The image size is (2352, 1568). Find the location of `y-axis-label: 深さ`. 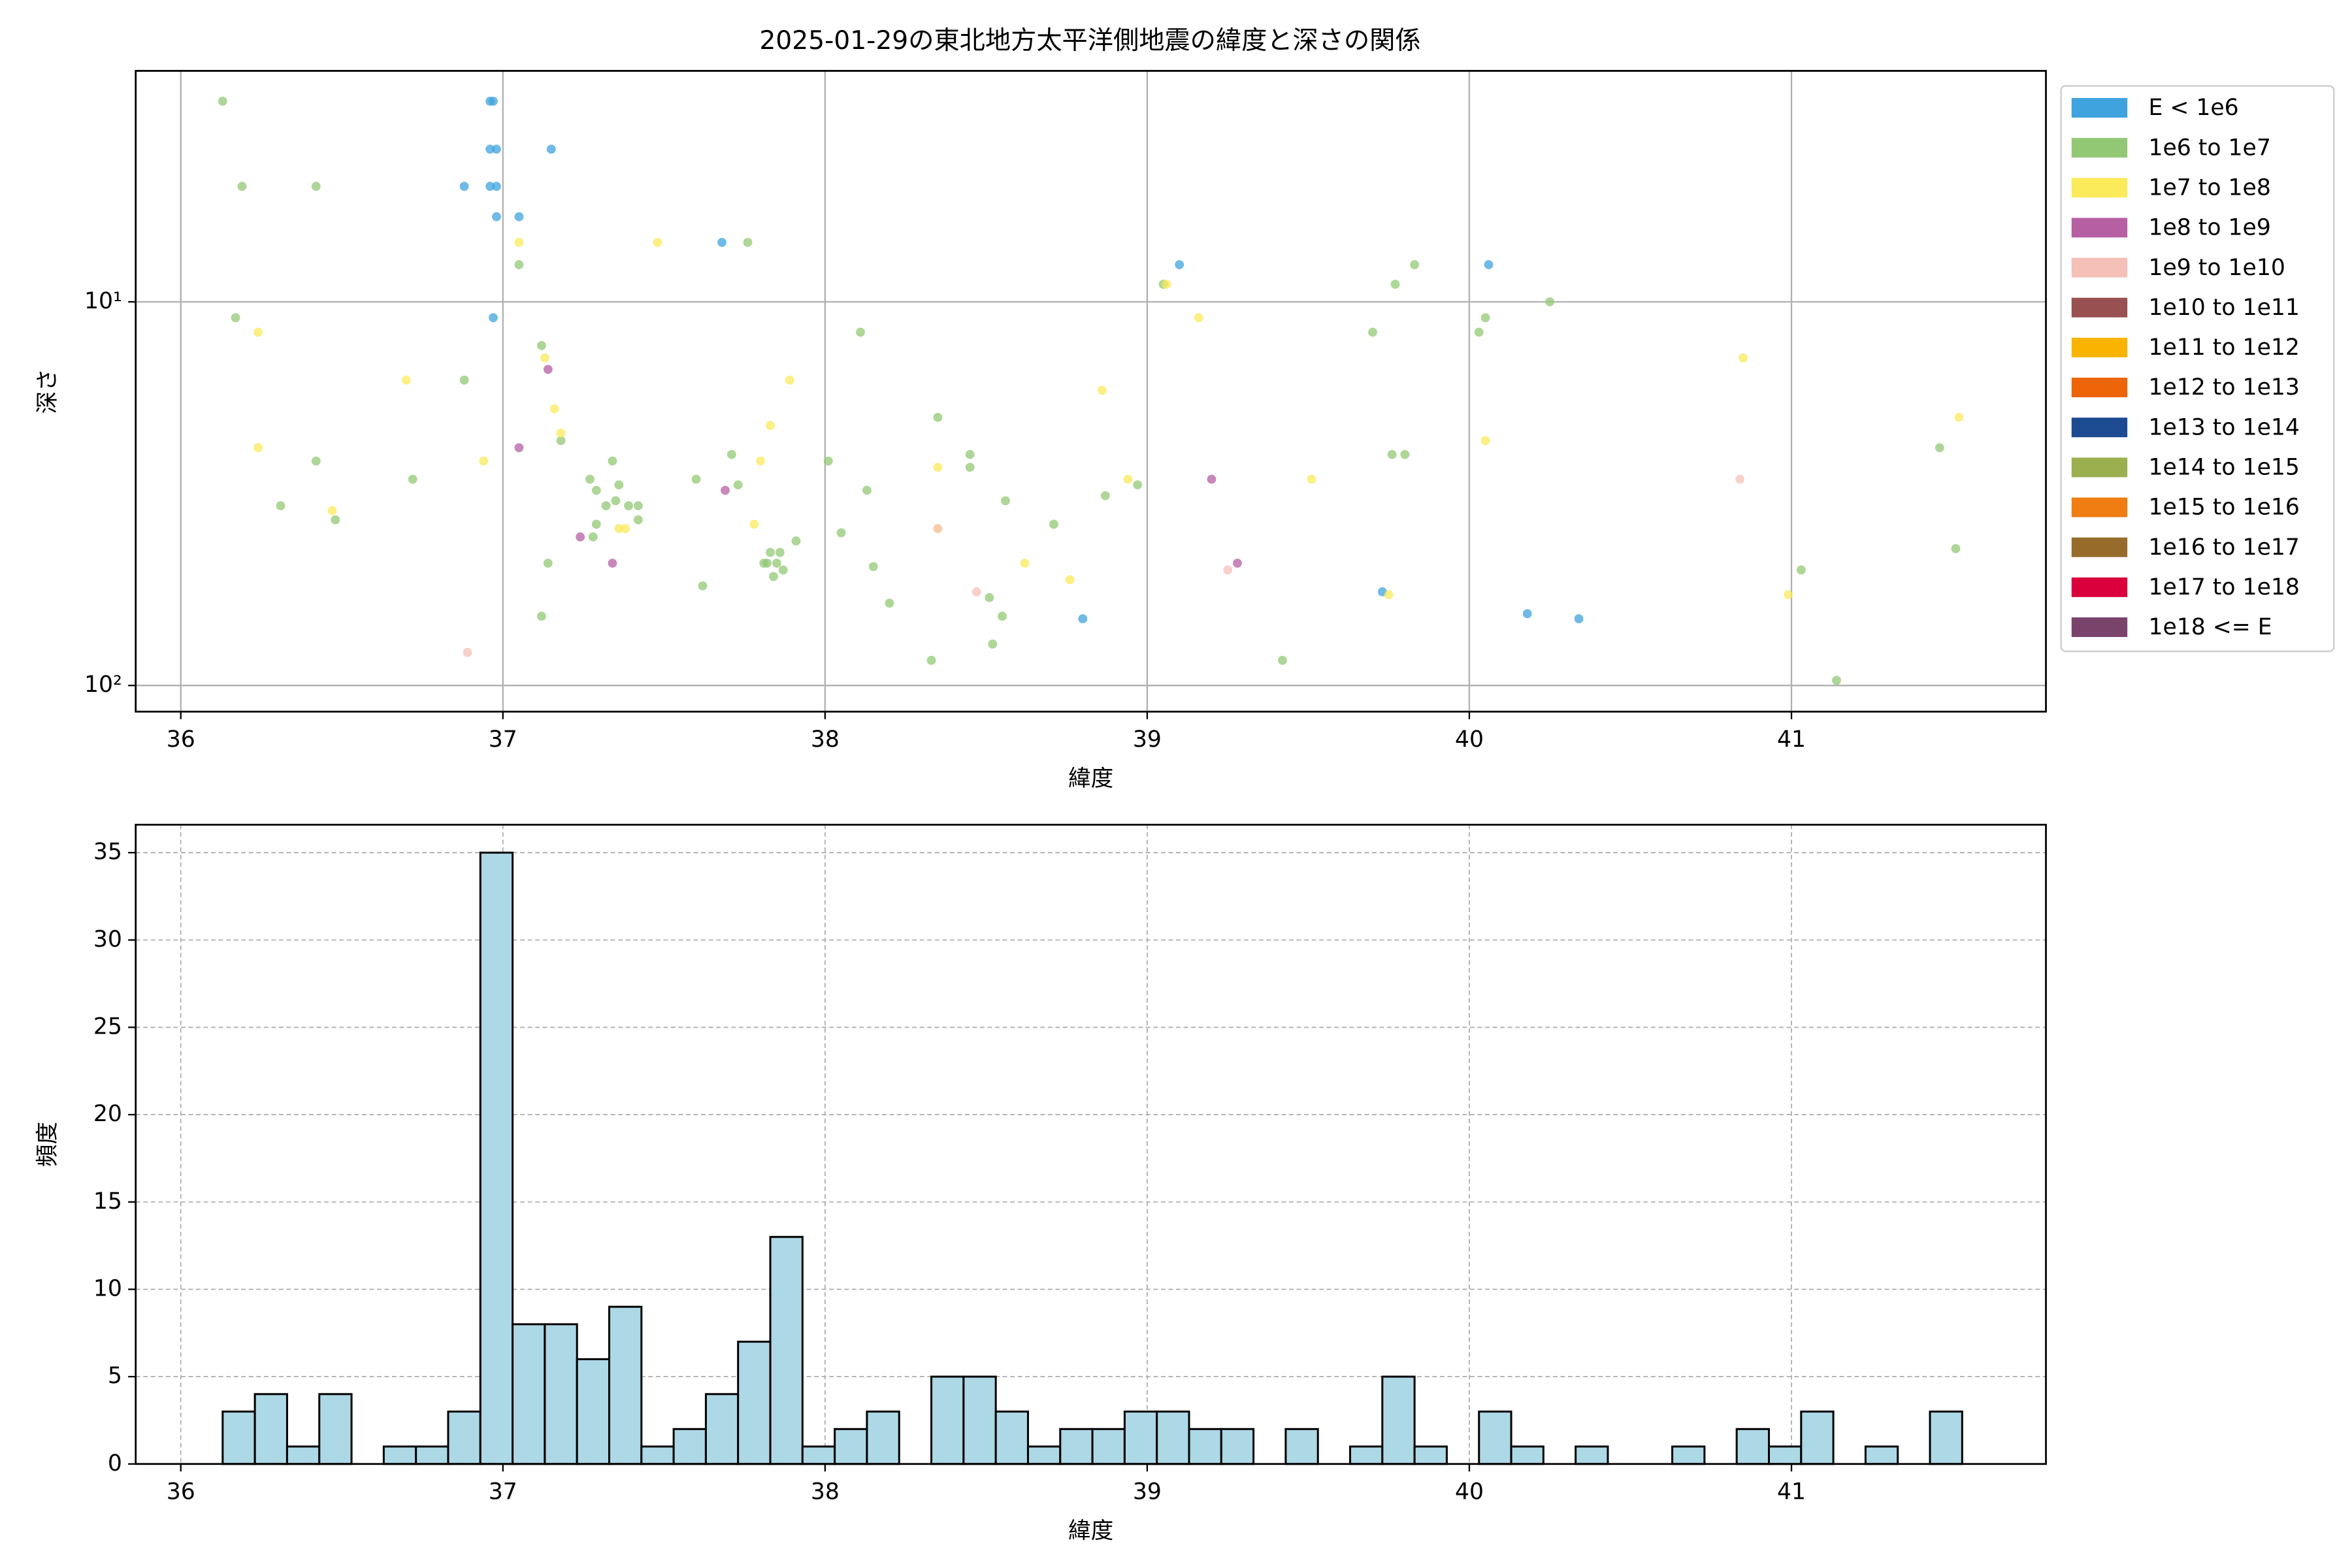

y-axis-label: 深さ is located at coordinates (48, 391).